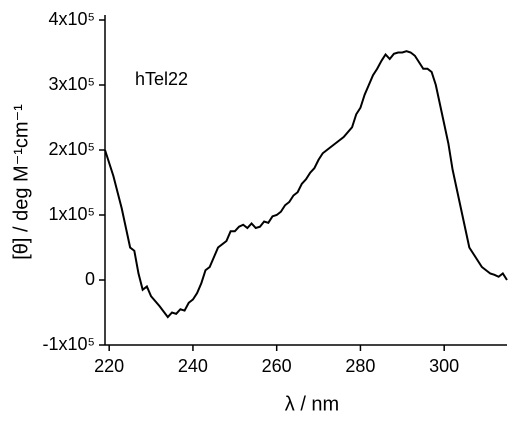 The width and height of the screenshot is (509, 423). Describe the element at coordinates (69, 344) in the screenshot. I see `y-tick-label: -1x10⁵` at that location.